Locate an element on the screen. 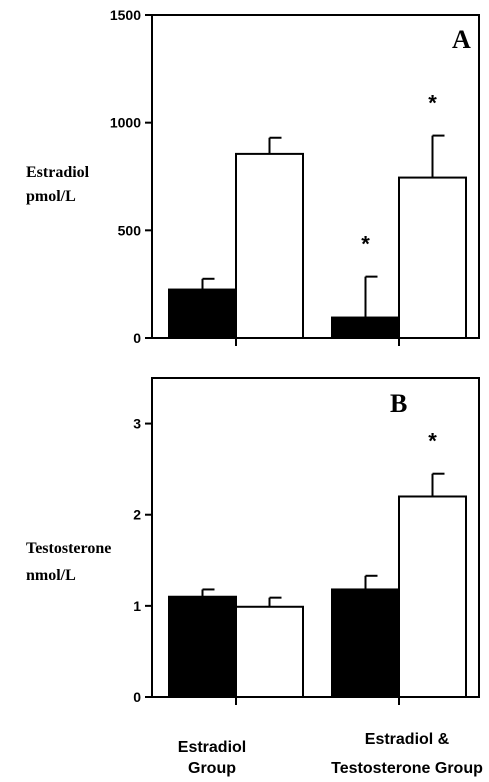 The width and height of the screenshot is (489, 782). y-tick-label: 3 is located at coordinates (137, 424).